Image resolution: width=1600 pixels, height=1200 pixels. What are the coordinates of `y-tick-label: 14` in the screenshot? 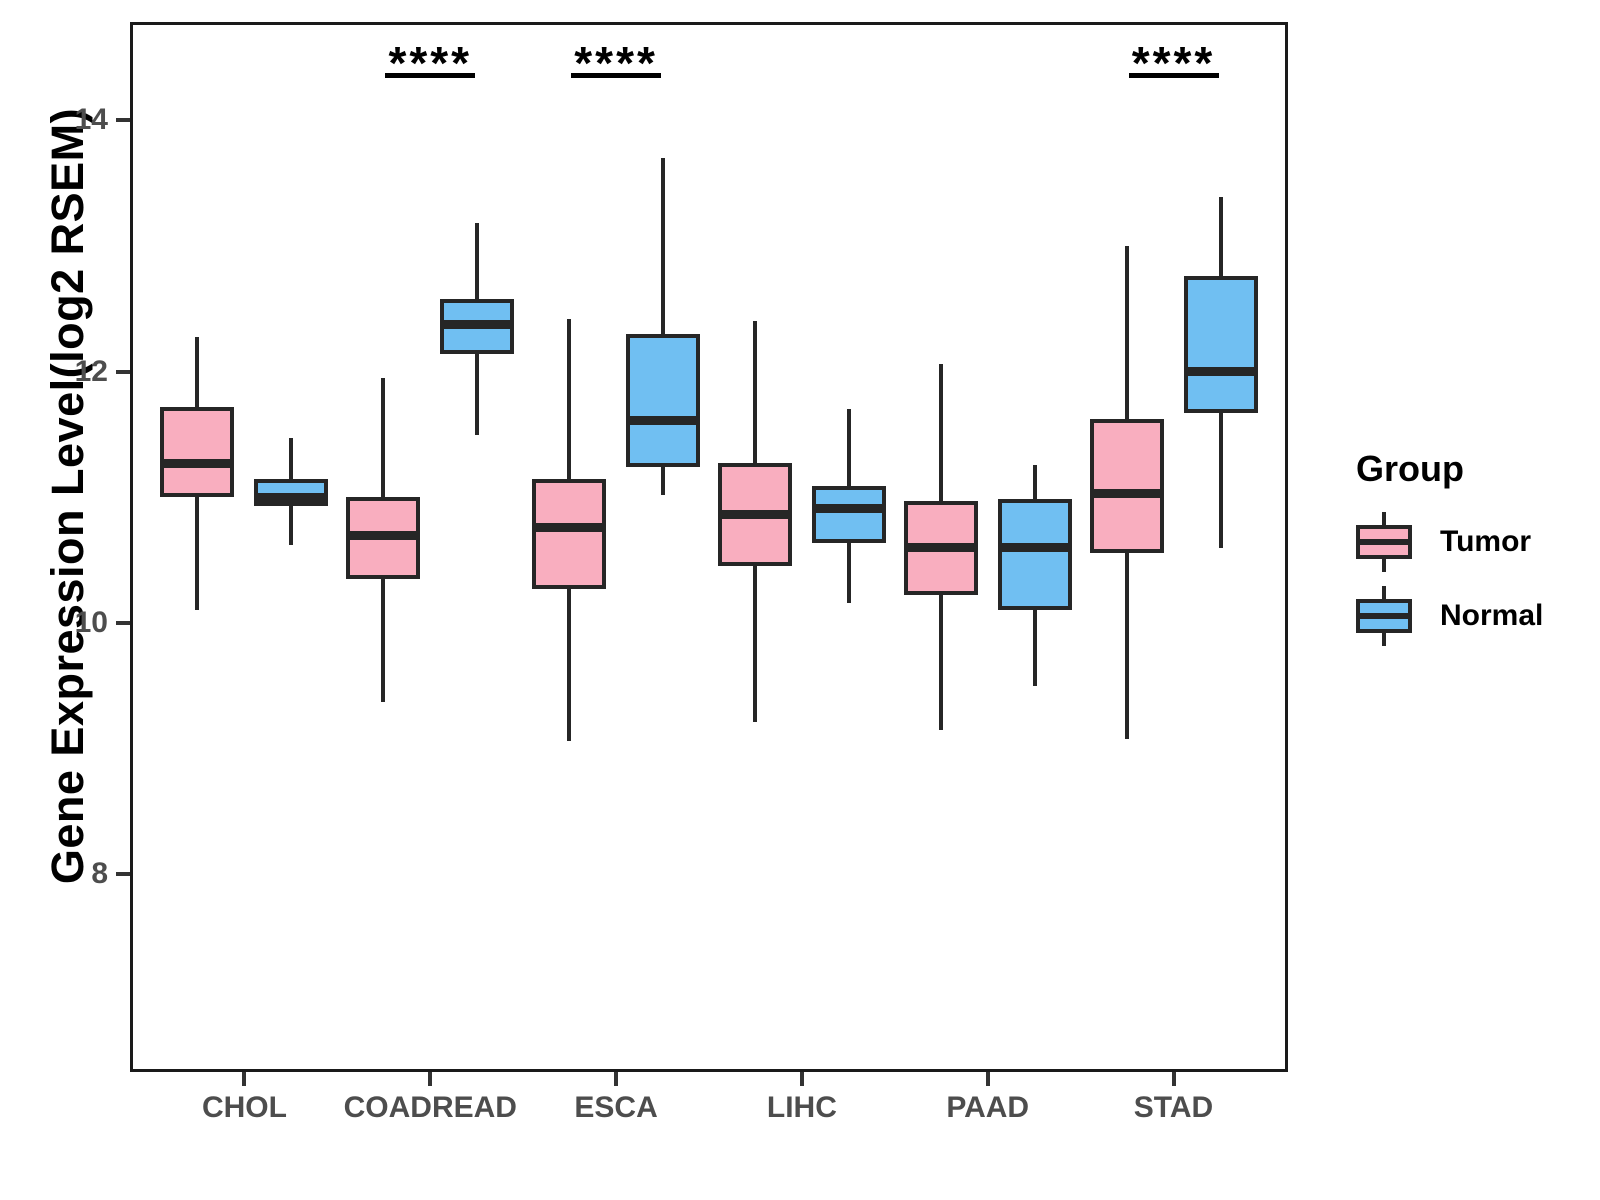 It's located at (91, 120).